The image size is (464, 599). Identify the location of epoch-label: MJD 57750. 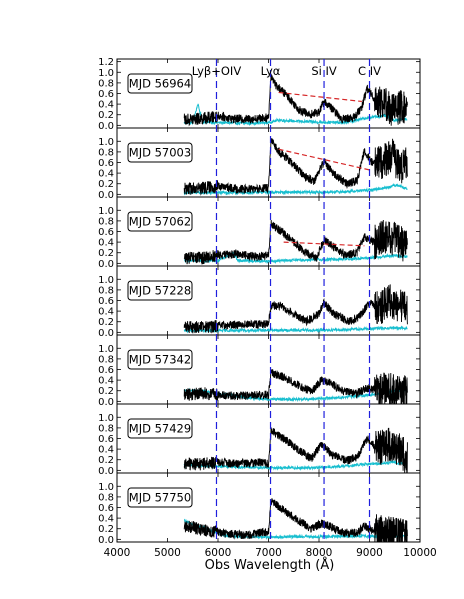
(160, 498).